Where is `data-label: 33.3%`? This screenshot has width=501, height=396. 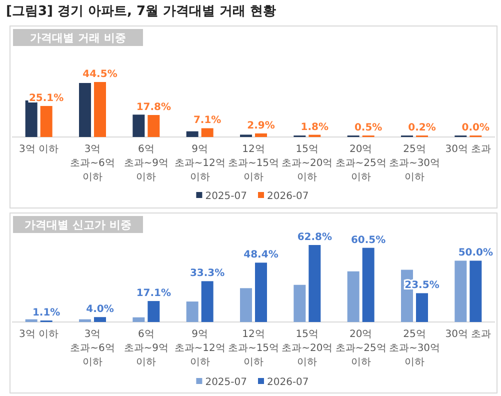 data-label: 33.3% is located at coordinates (207, 274).